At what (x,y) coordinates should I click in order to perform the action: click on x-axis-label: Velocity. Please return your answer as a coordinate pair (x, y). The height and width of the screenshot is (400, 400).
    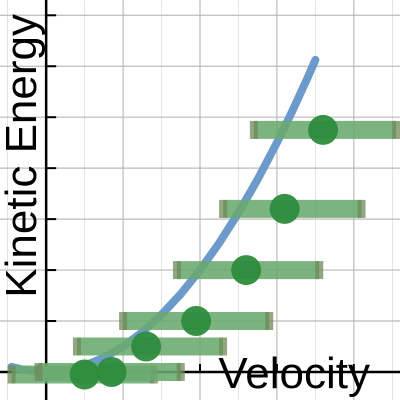
    Looking at the image, I should click on (294, 373).